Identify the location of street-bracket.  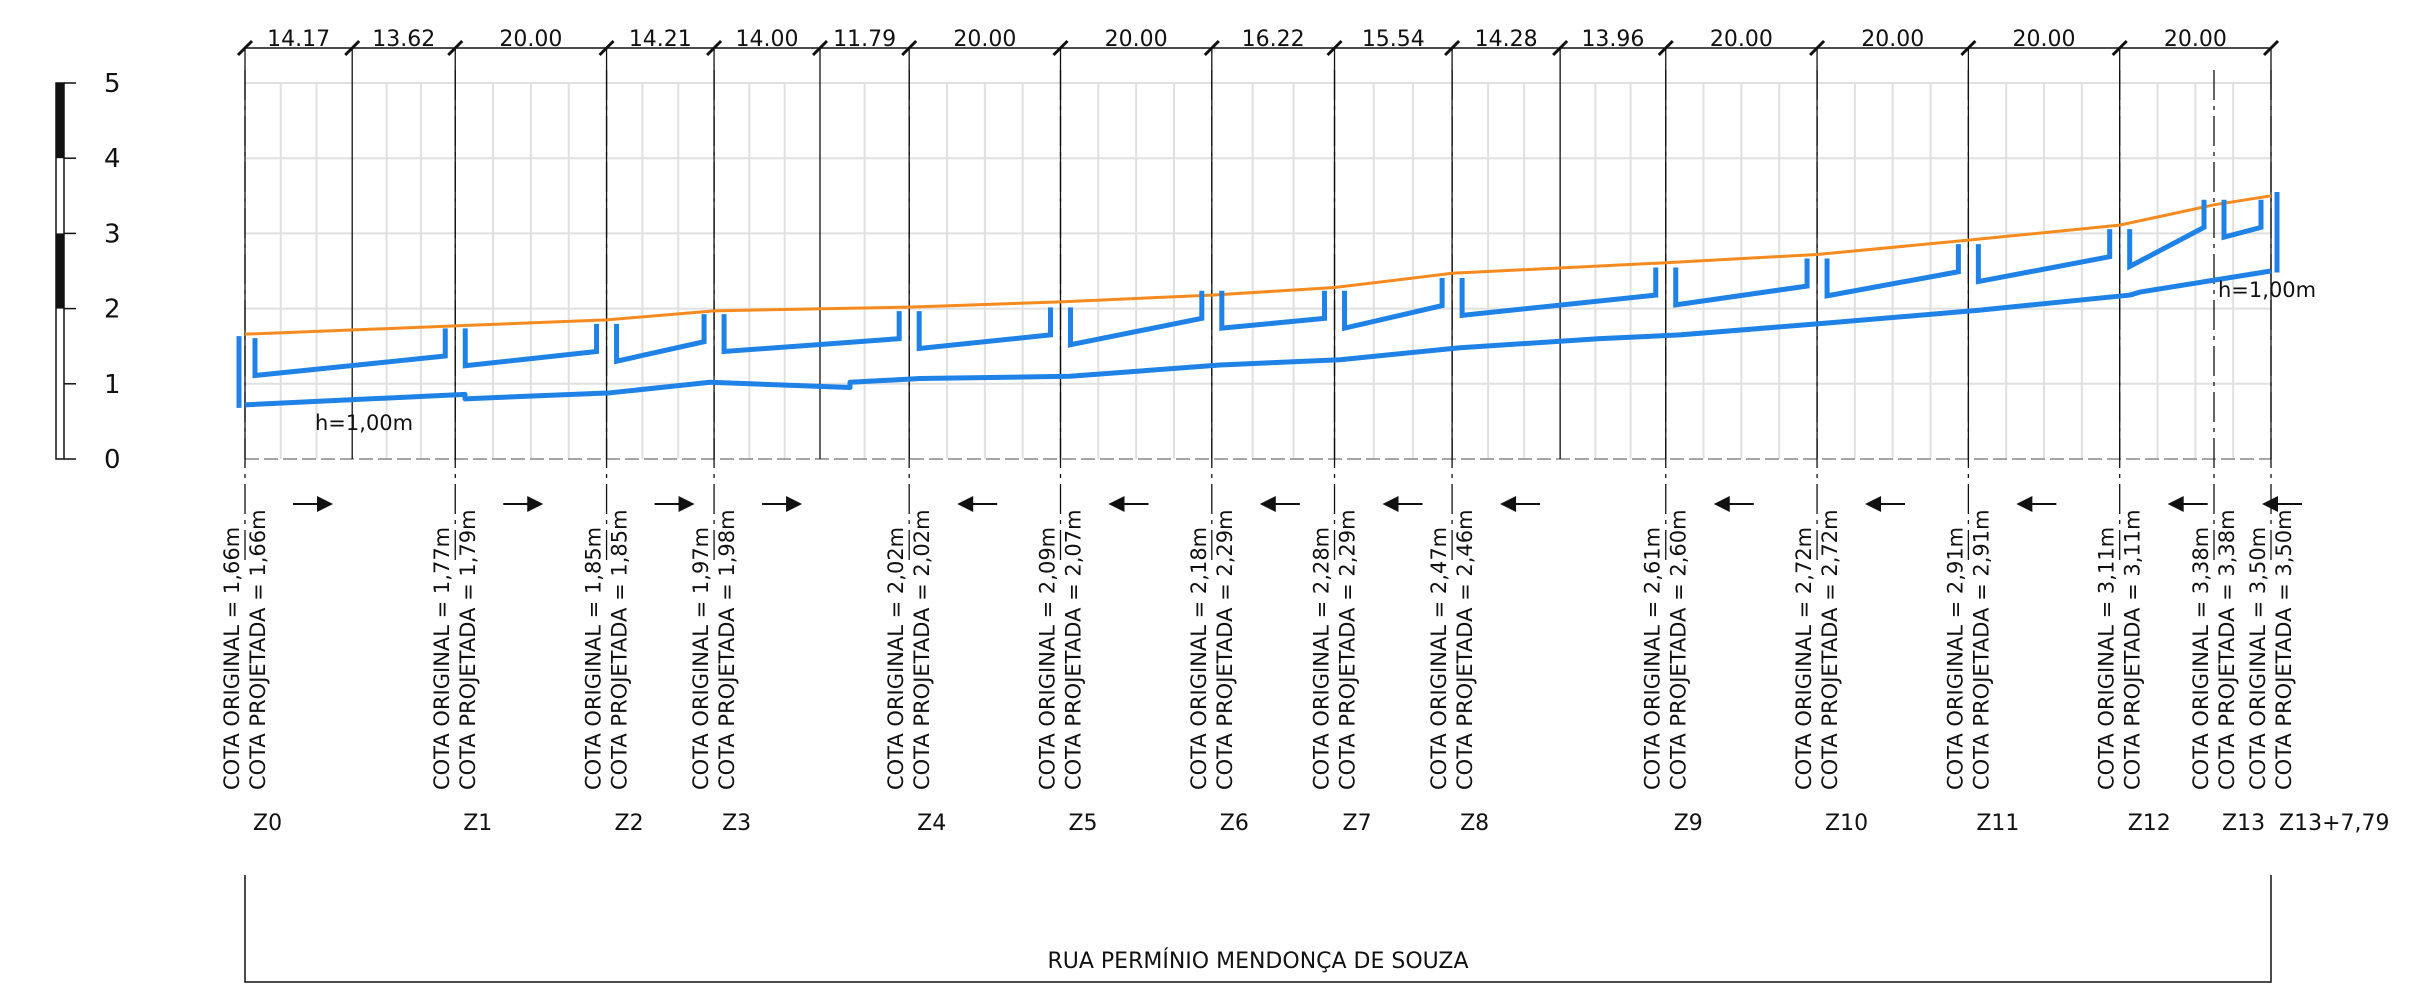
(1258, 929).